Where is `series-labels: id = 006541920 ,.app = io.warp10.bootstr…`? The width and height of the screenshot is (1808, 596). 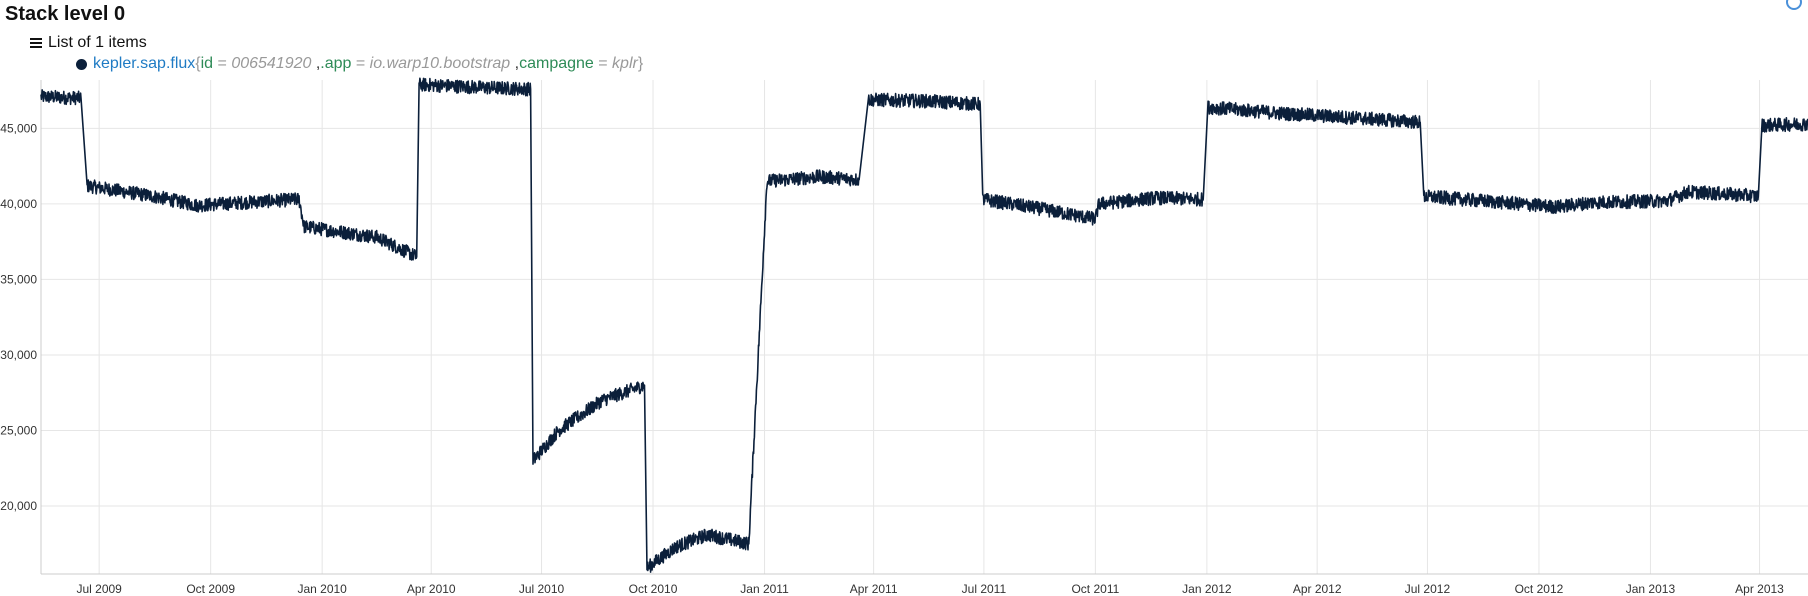
series-labels: id = 006541920 ,.app = io.warp10.bootstr… is located at coordinates (419, 64).